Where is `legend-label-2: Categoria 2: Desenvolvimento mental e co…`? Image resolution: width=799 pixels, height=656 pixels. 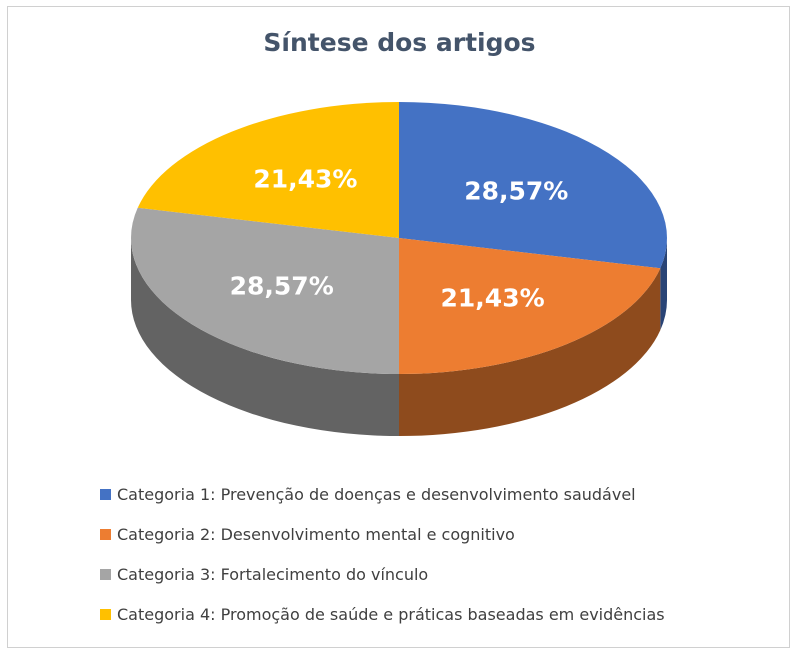
legend-label-2: Categoria 2: Desenvolvimento mental e co… is located at coordinates (316, 534).